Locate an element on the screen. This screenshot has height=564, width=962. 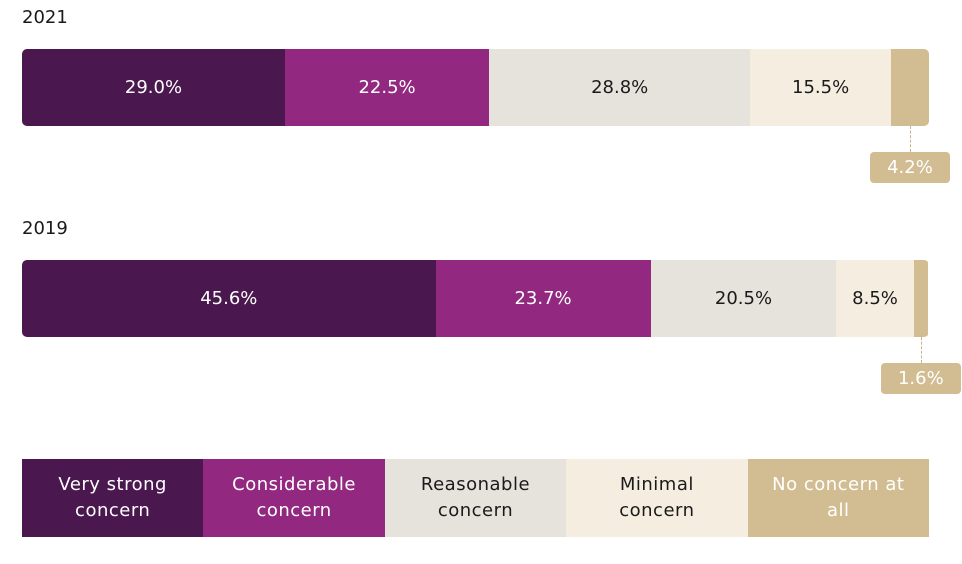
bar: 29.0% 22.5% 28.8% 15.5% is located at coordinates (475, 87).